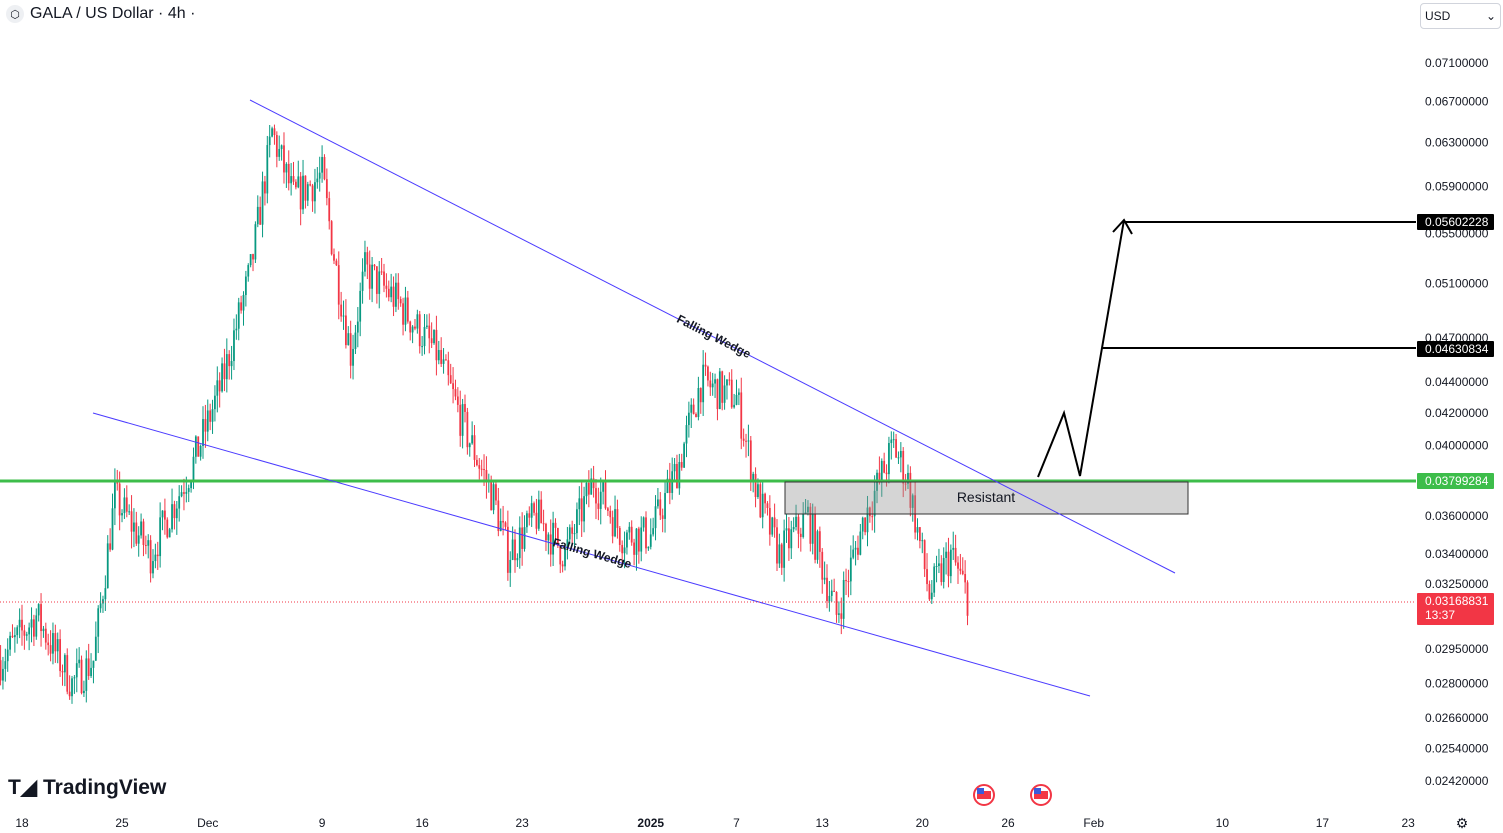 Image resolution: width=1503 pixels, height=833 pixels. Describe the element at coordinates (100, 14) in the screenshot. I see `symbol-title: ⬡ GALA / US Dollar · 4h ·` at that location.